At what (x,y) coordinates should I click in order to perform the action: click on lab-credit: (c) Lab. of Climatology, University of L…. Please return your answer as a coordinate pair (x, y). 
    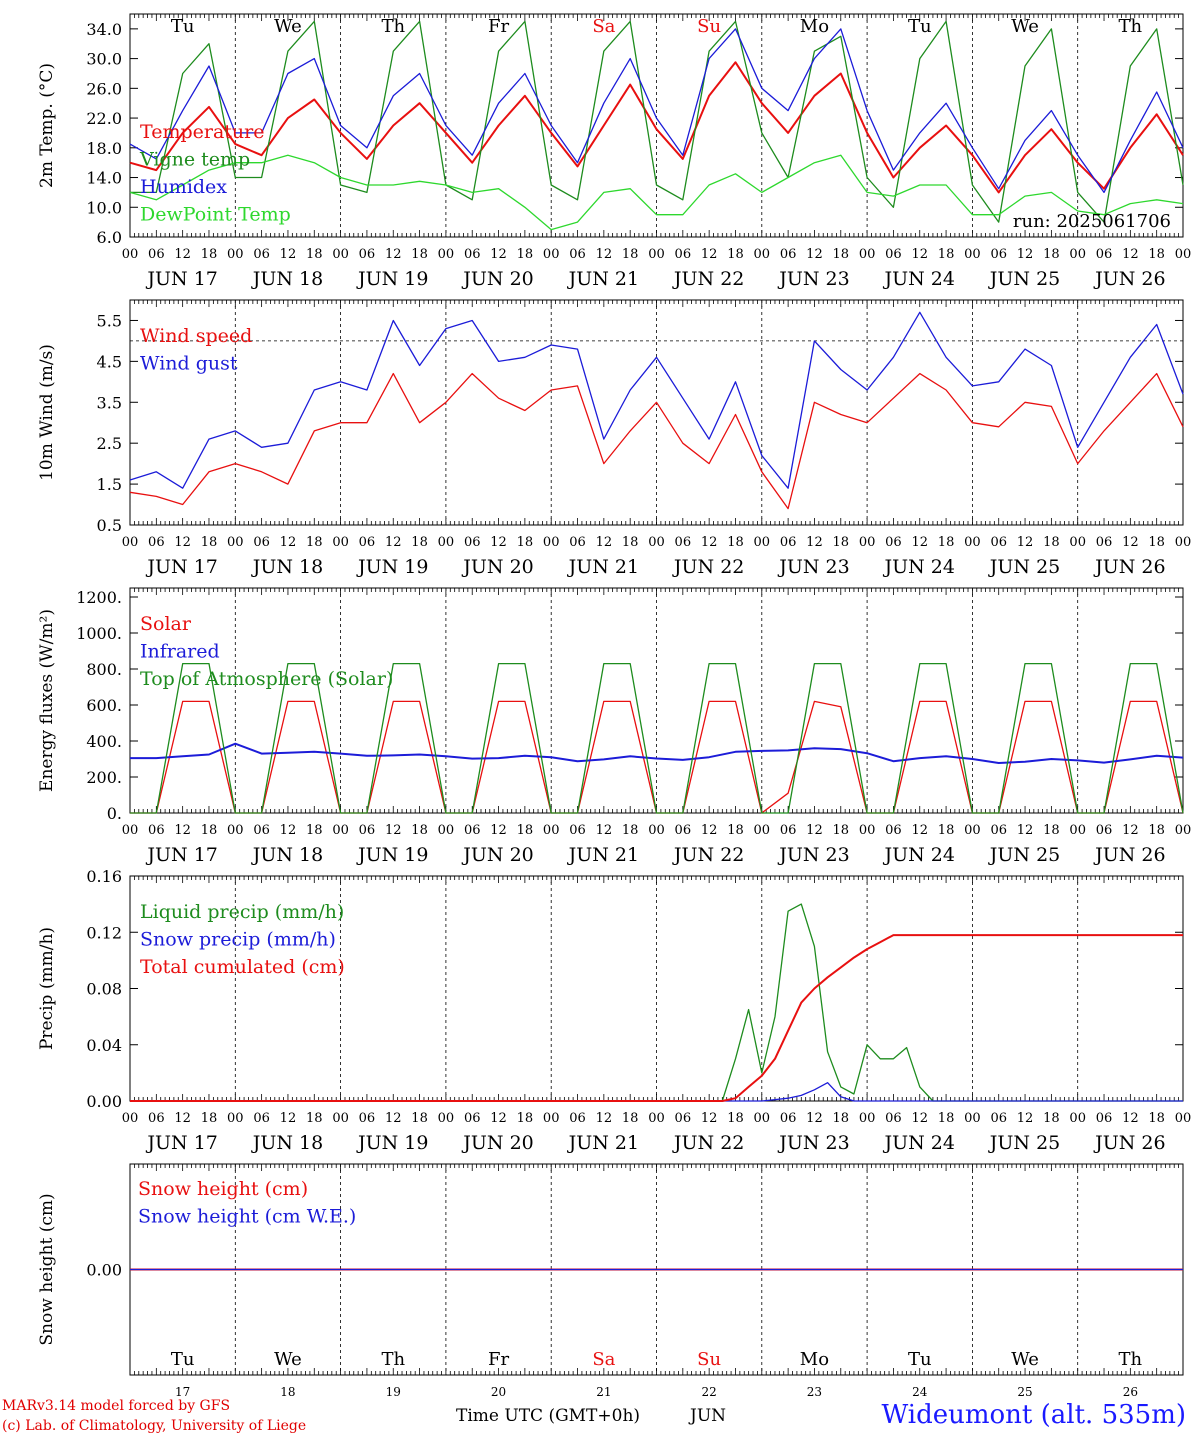
    Looking at the image, I should click on (154, 1426).